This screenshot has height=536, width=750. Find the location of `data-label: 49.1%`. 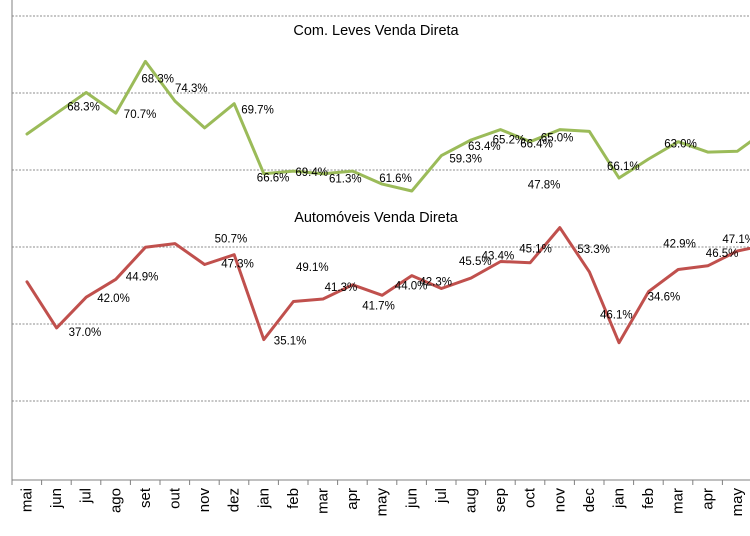

data-label: 49.1% is located at coordinates (312, 268).